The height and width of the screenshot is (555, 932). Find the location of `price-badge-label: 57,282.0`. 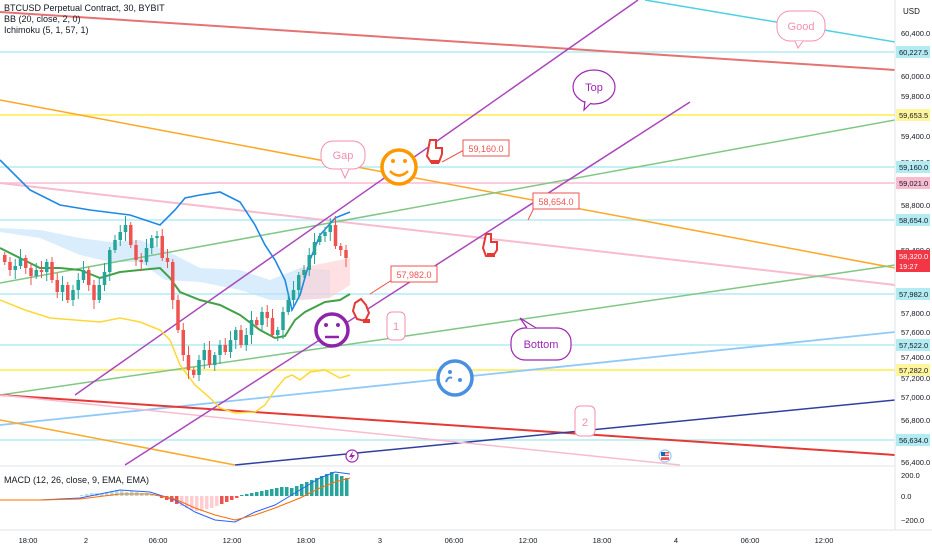

price-badge-label: 57,282.0 is located at coordinates (913, 370).